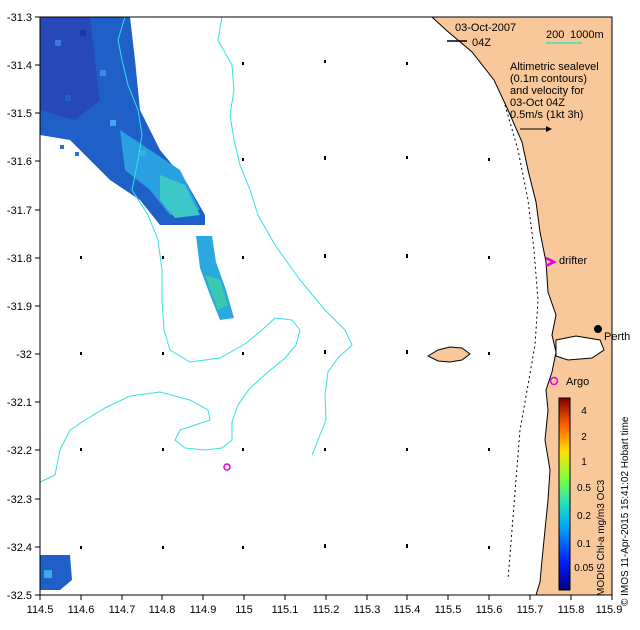  Describe the element at coordinates (577, 382) in the screenshot. I see `argo-label: Argo` at that location.